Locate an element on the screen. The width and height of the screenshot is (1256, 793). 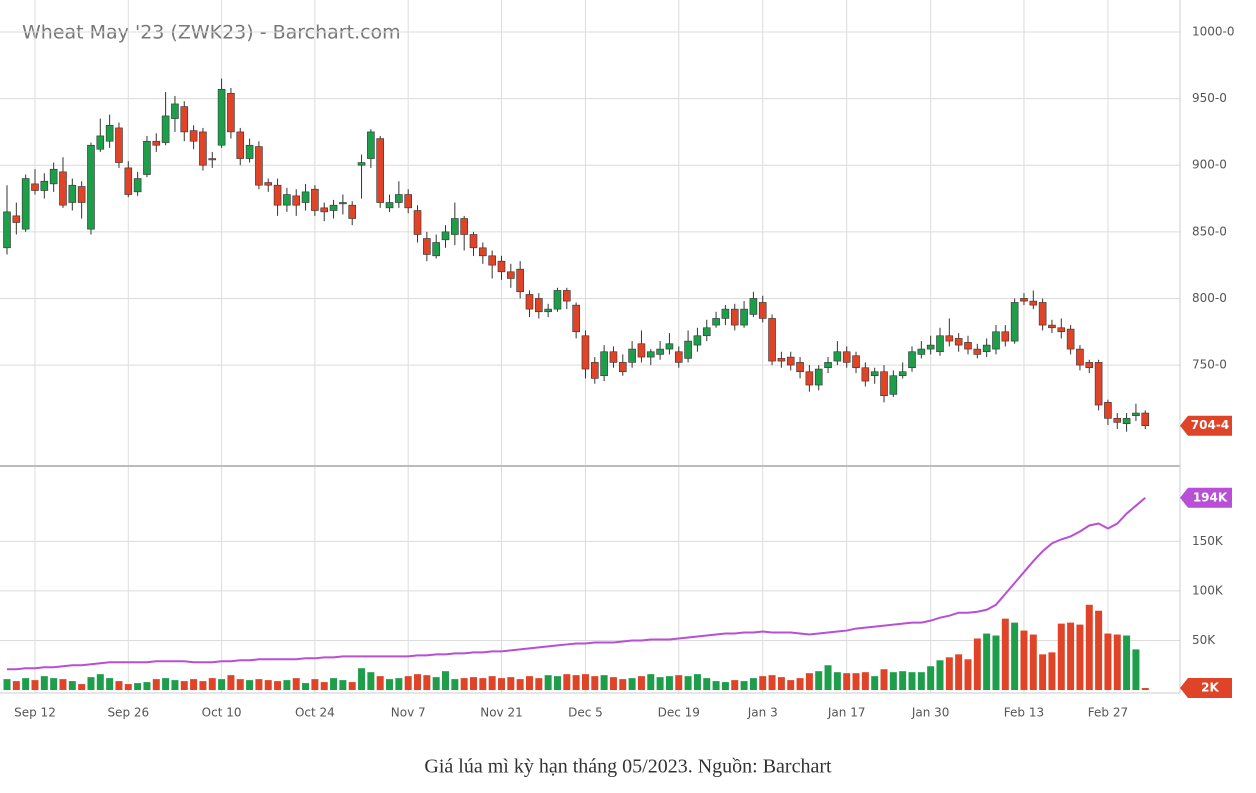
x-tick-label: Oct 24 is located at coordinates (315, 713).